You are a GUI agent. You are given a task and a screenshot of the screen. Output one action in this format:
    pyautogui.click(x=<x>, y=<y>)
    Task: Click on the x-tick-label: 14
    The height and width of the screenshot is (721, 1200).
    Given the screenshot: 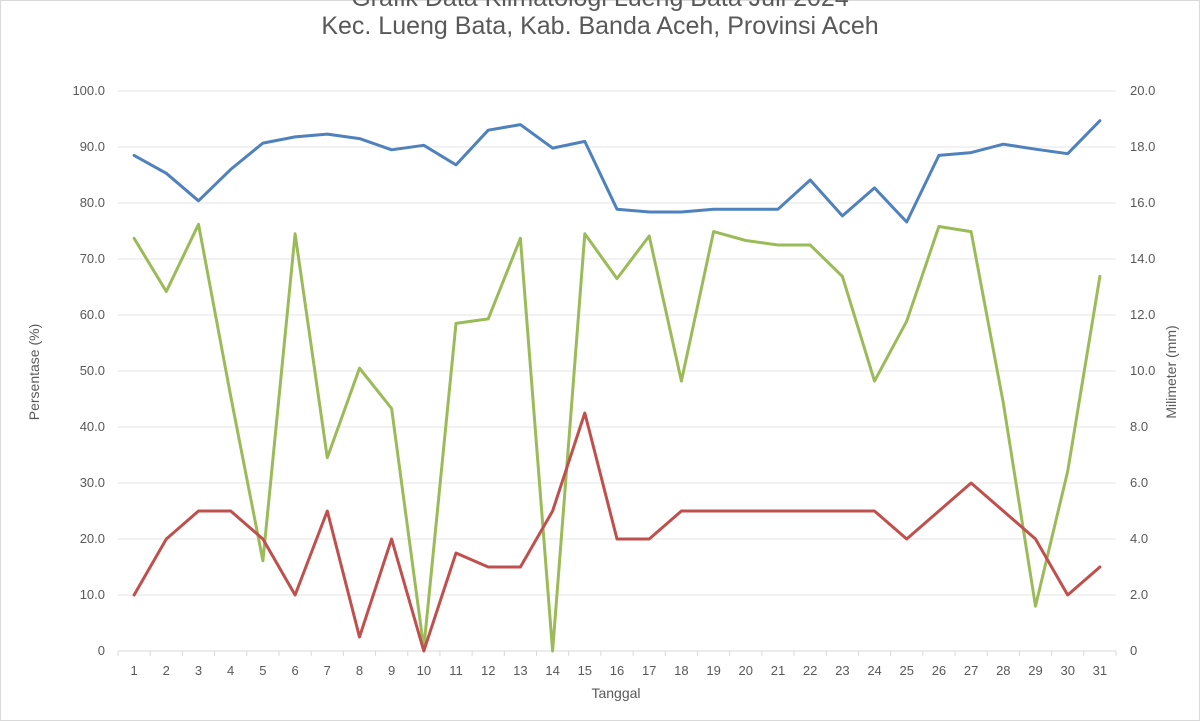 What is the action you would take?
    pyautogui.click(x=552, y=670)
    